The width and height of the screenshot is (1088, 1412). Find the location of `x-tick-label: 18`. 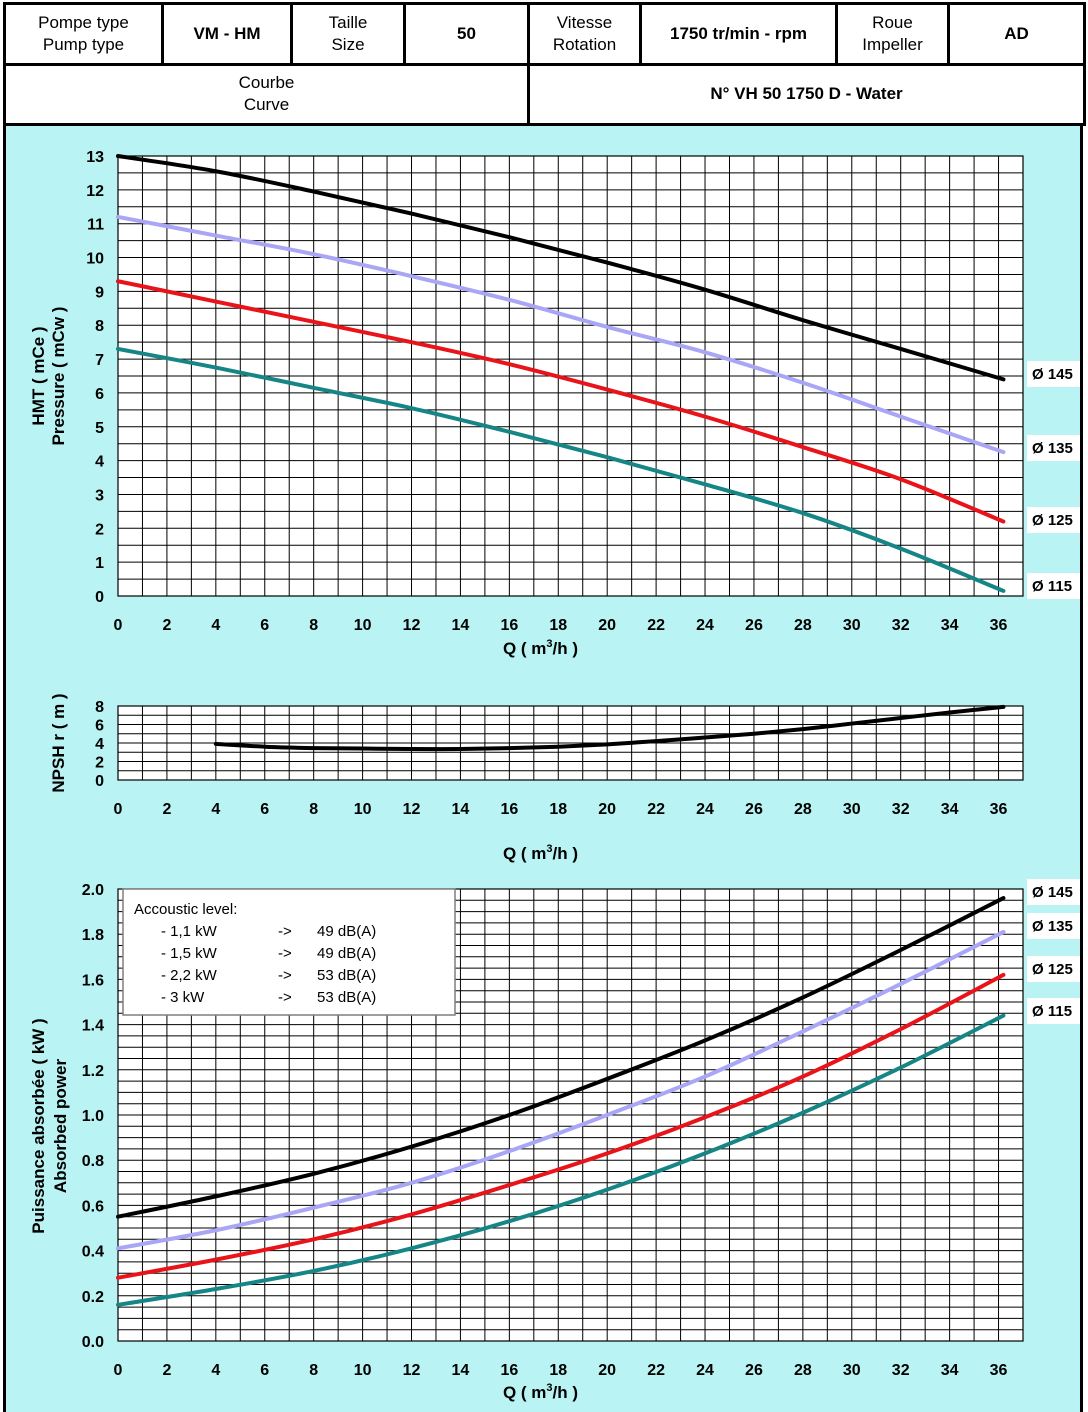

x-tick-label: 18 is located at coordinates (558, 1370).